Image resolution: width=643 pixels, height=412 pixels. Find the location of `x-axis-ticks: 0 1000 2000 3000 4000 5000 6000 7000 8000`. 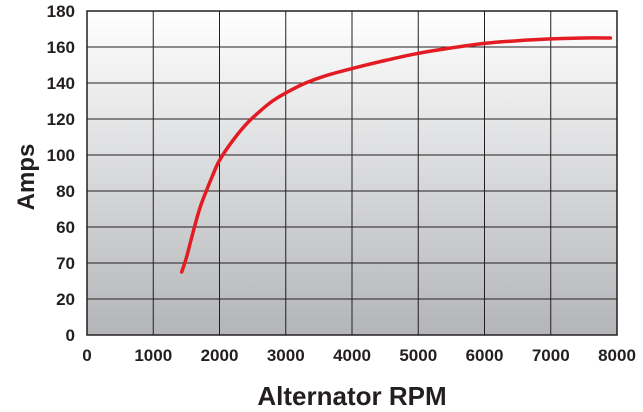

x-axis-ticks: 0 1000 2000 3000 4000 5000 6000 7000 8000 is located at coordinates (359, 355).